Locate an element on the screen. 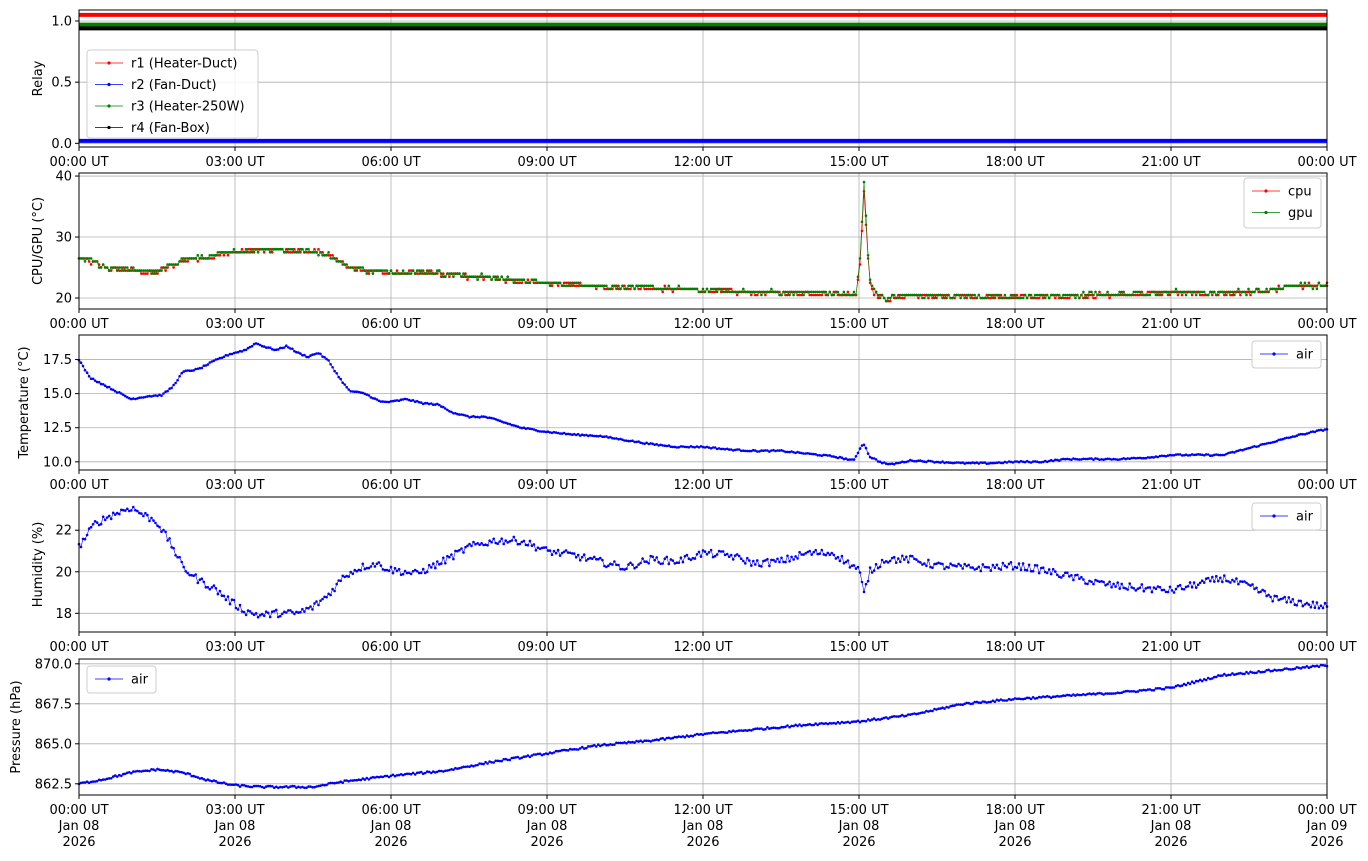 The height and width of the screenshot is (861, 1368). y-tick-label: 15.0 is located at coordinates (57, 394).